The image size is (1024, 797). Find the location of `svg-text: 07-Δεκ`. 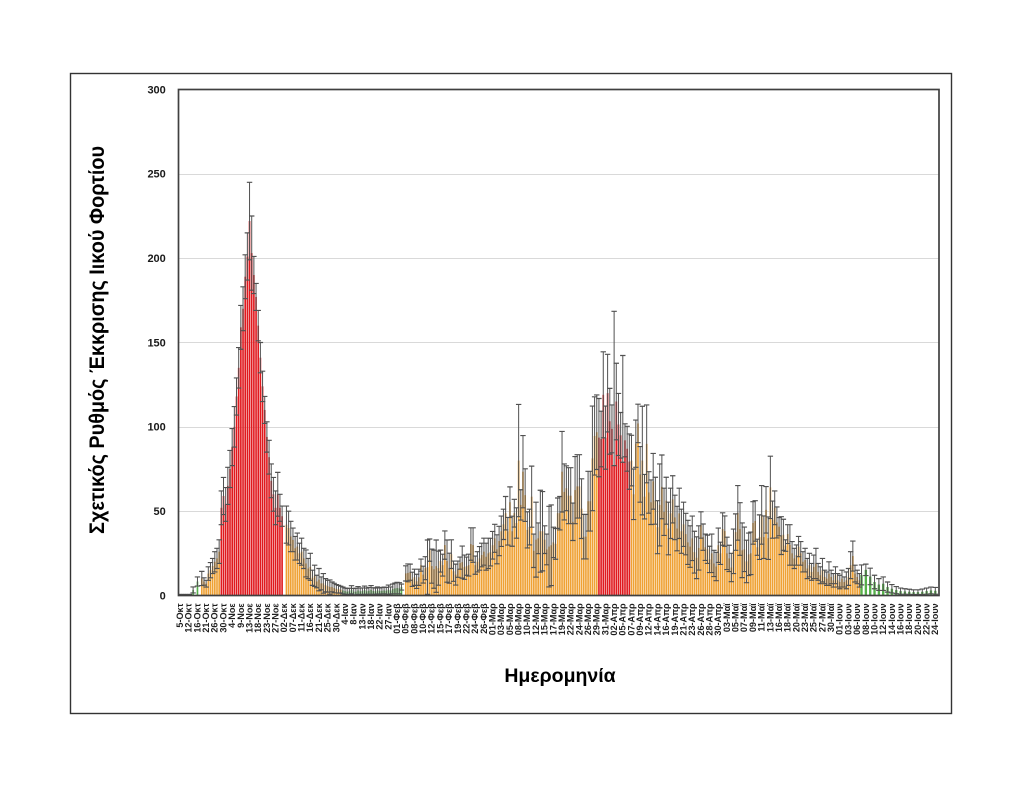

svg-text: 07-Δεκ is located at coordinates (293, 617).